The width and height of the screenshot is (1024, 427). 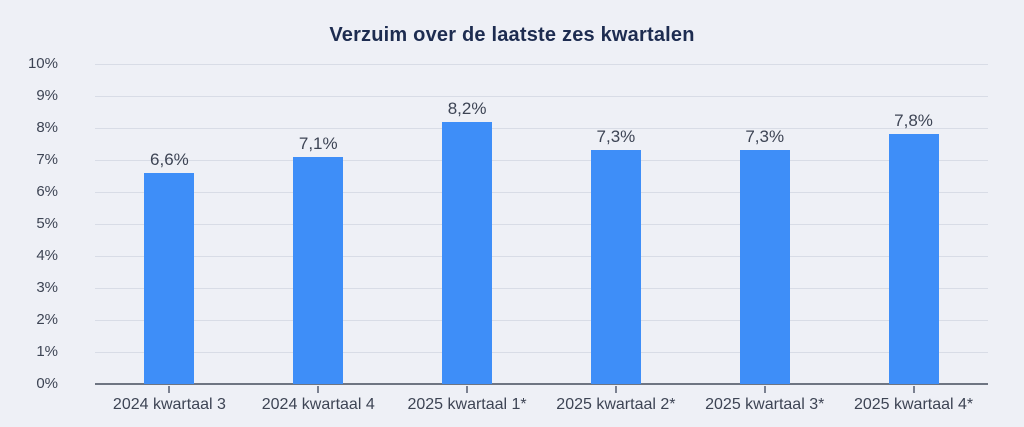 I want to click on bar-column: 7,3% 2025 kwartaal 2*, so click(x=615, y=238).